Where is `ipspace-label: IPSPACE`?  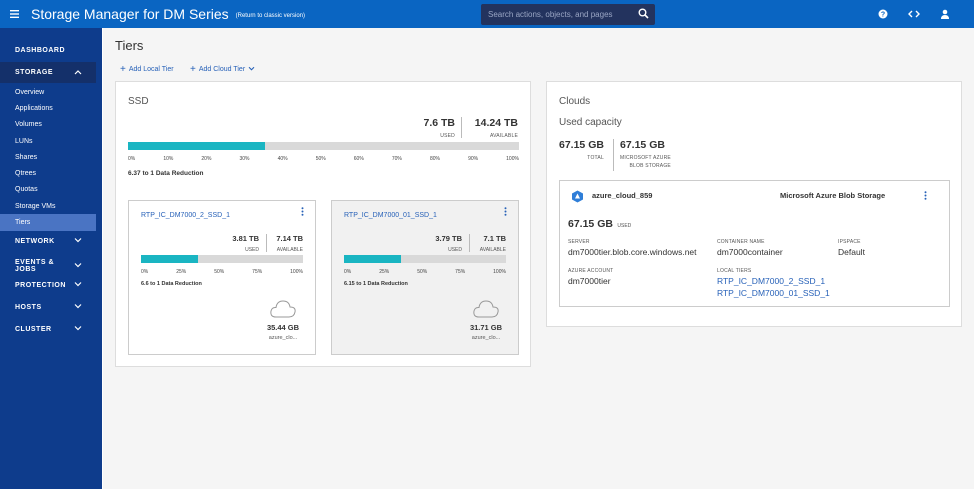 ipspace-label: IPSPACE is located at coordinates (849, 242).